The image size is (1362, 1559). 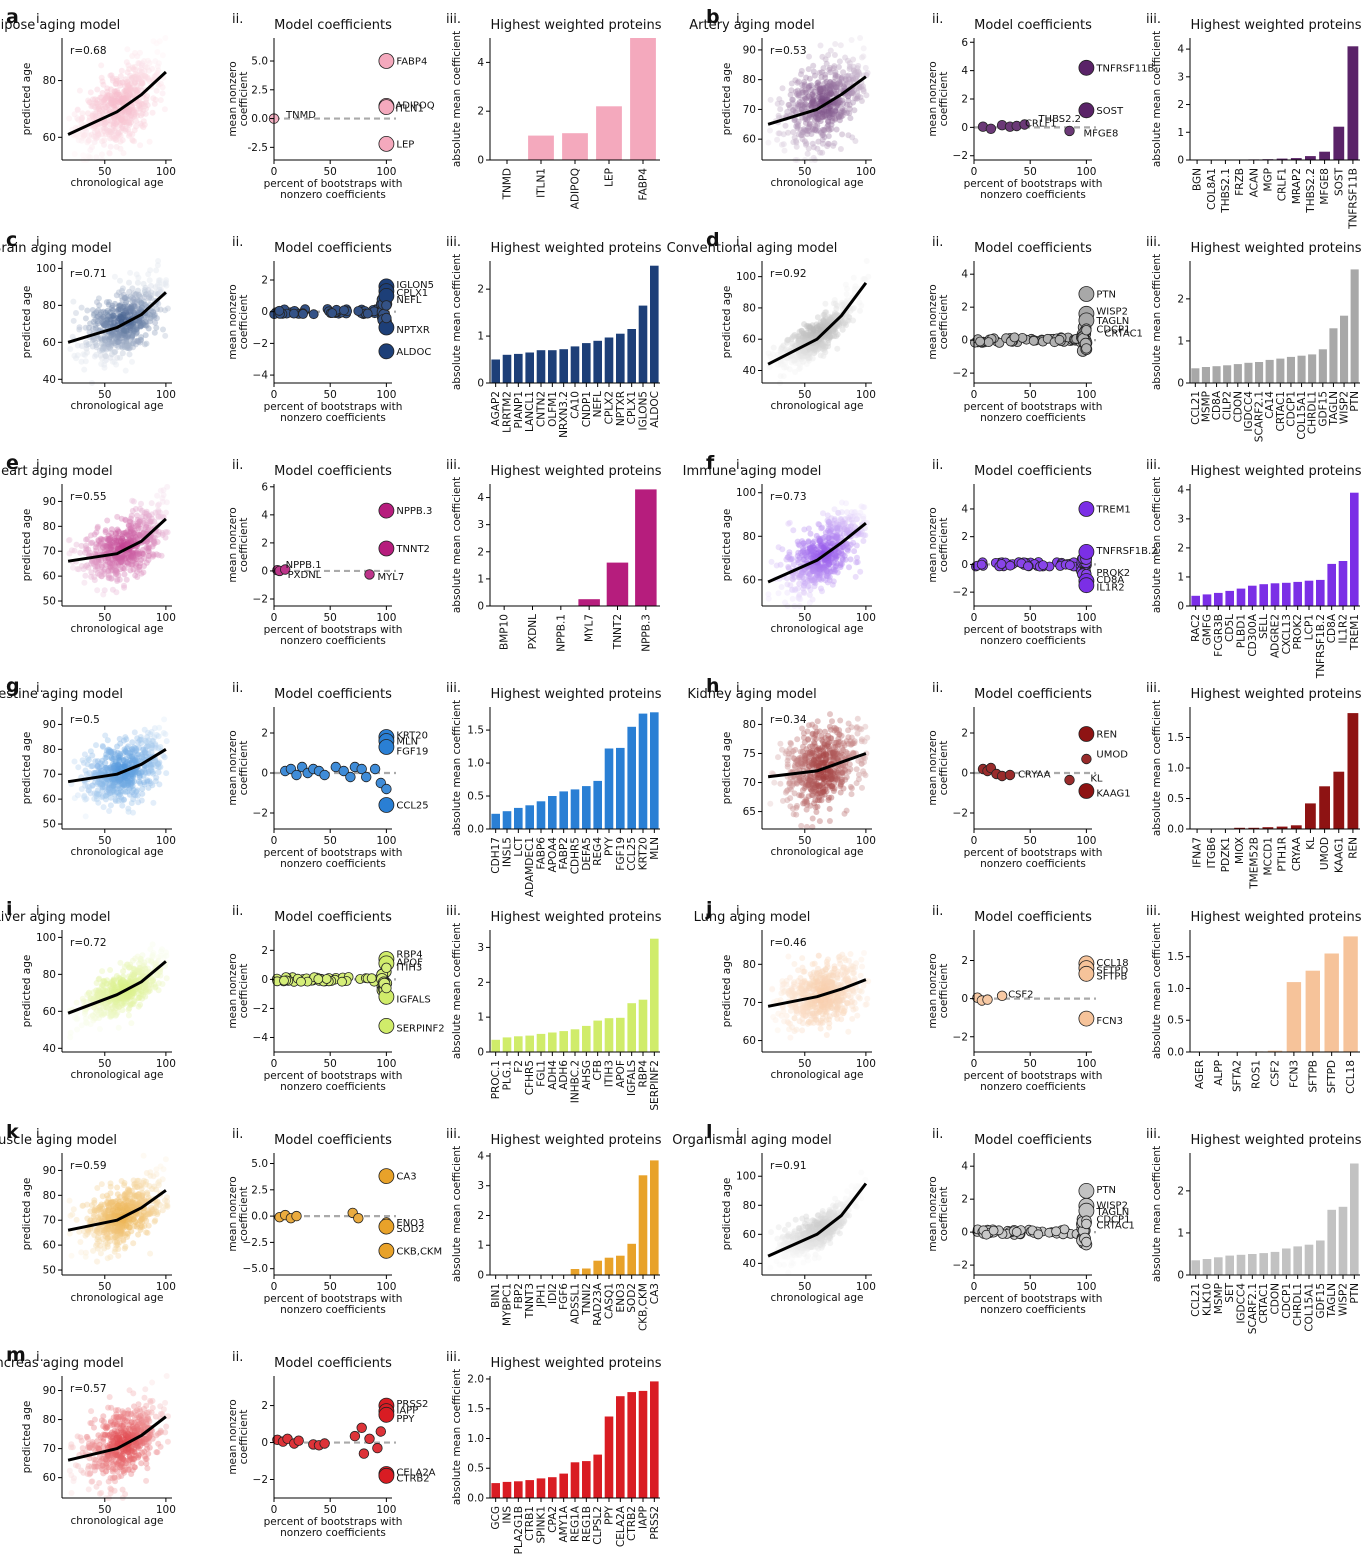 What do you see at coordinates (1032, 547) in the screenshot?
I see `coef-points` at bounding box center [1032, 547].